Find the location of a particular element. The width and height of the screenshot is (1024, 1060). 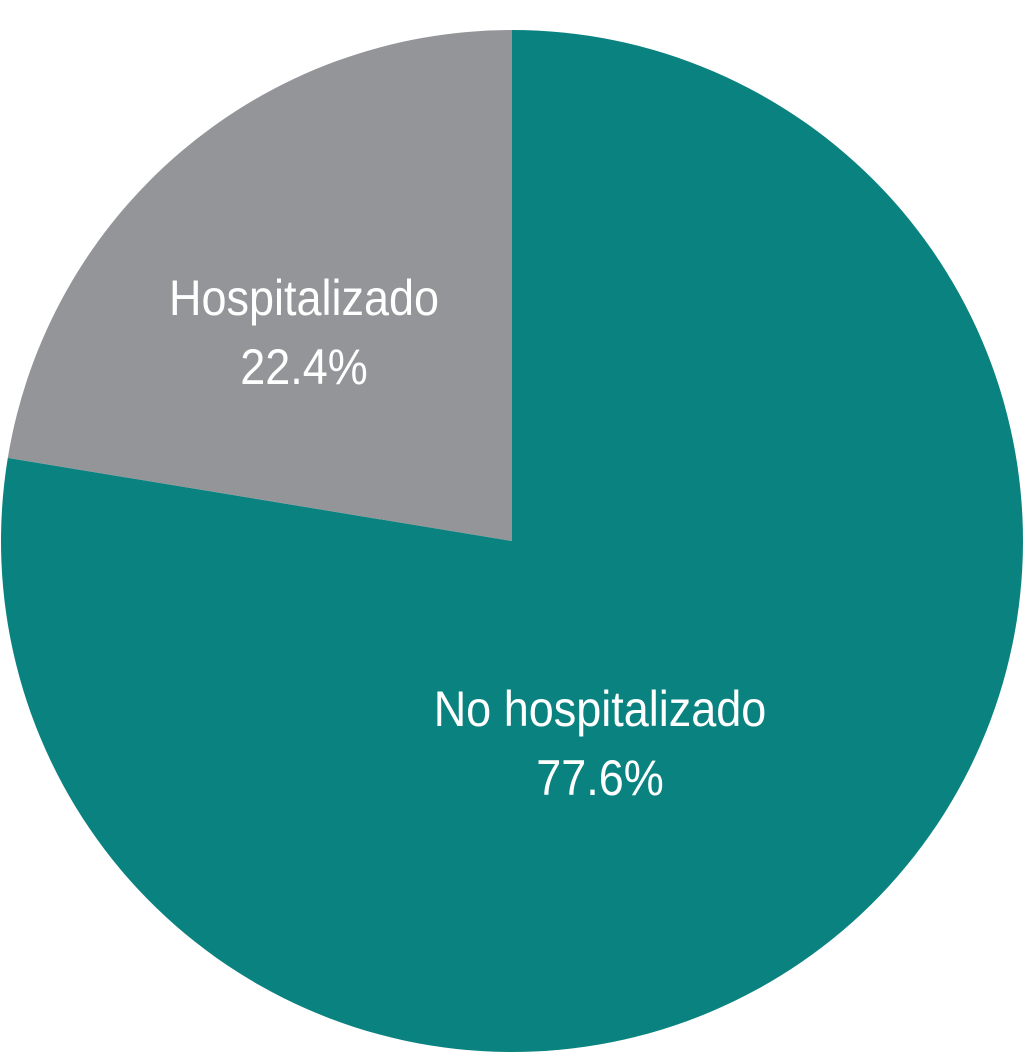

slice-value-hospitalizado: 22.4% is located at coordinates (304, 368).